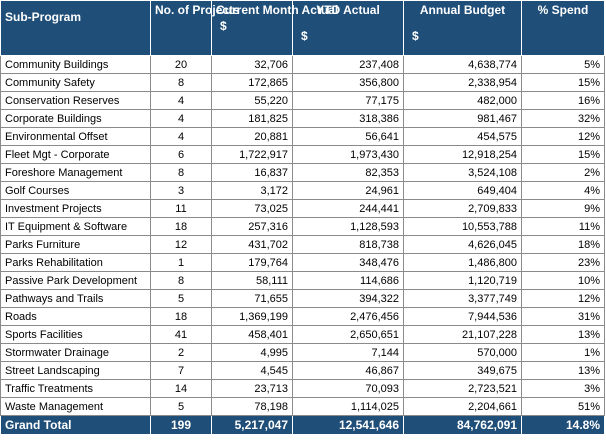 Image resolution: width=606 pixels, height=443 pixels. Describe the element at coordinates (181, 334) in the screenshot. I see `cell-no-of-projects: 41` at that location.